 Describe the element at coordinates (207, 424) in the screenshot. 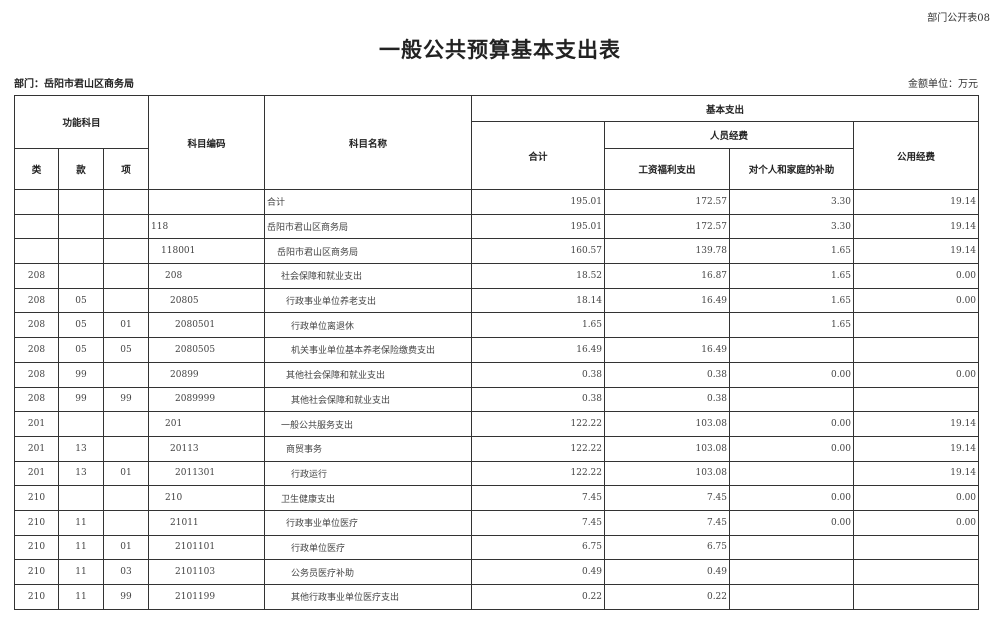

I see `code-cell: 201` at that location.